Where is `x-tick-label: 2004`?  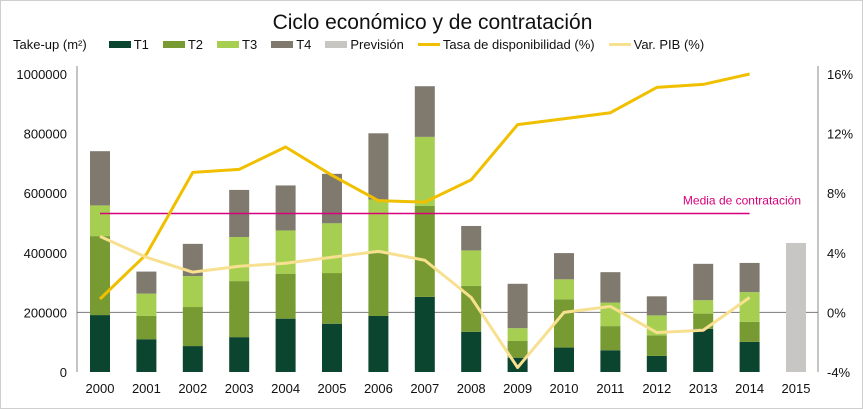
x-tick-label: 2004 is located at coordinates (285, 388).